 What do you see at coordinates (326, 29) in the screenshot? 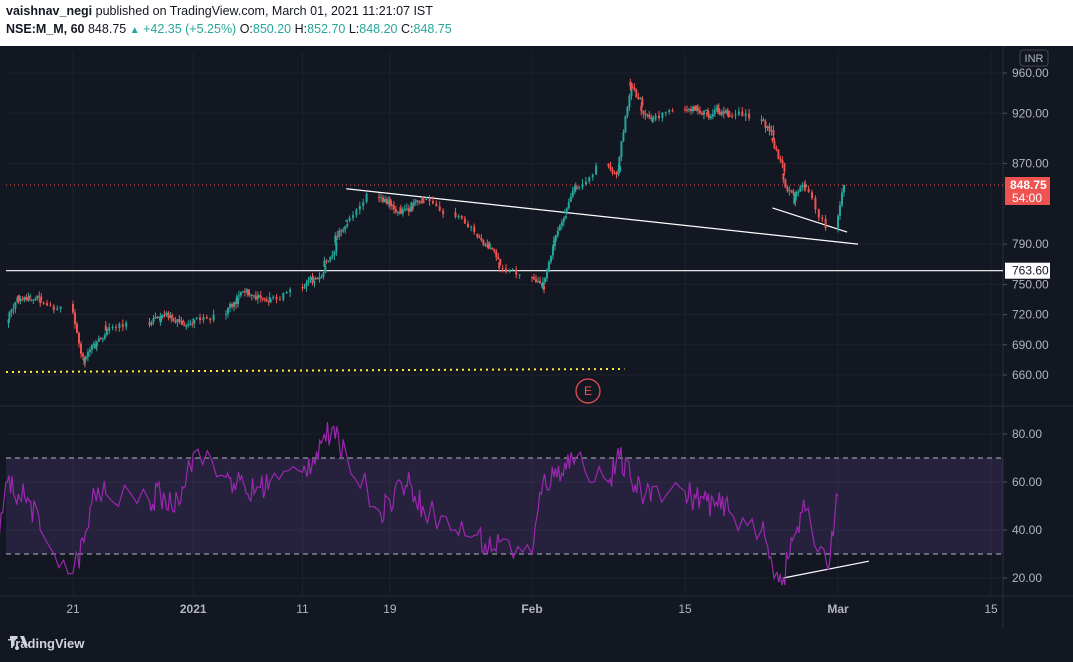
I see `high-value: 852.70` at bounding box center [326, 29].